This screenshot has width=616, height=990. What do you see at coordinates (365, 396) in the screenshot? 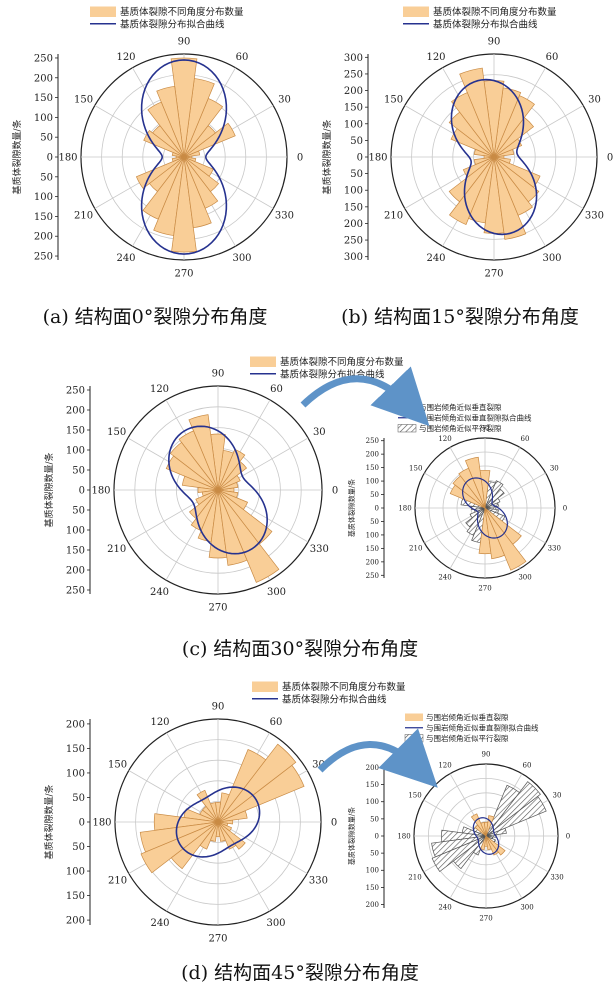
I see `arrow-c-to-inset` at bounding box center [365, 396].